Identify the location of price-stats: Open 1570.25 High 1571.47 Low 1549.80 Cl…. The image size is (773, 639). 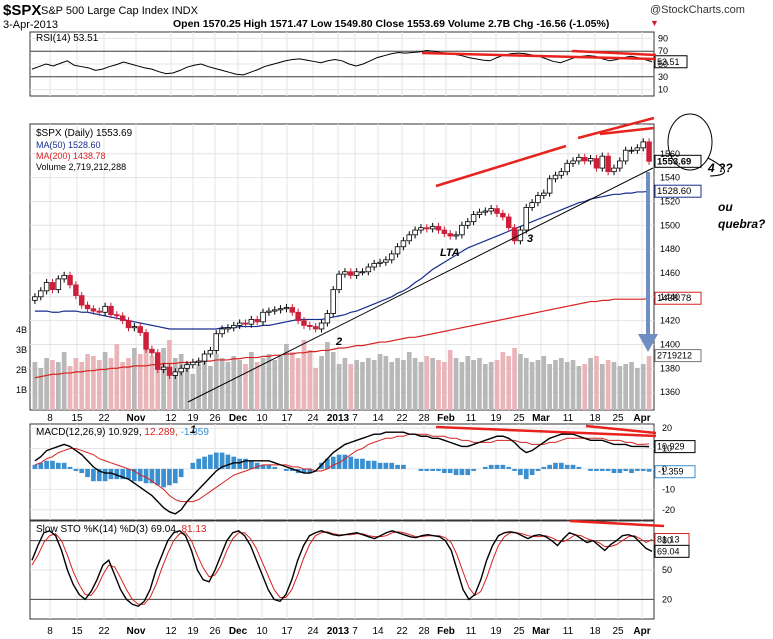
(391, 24).